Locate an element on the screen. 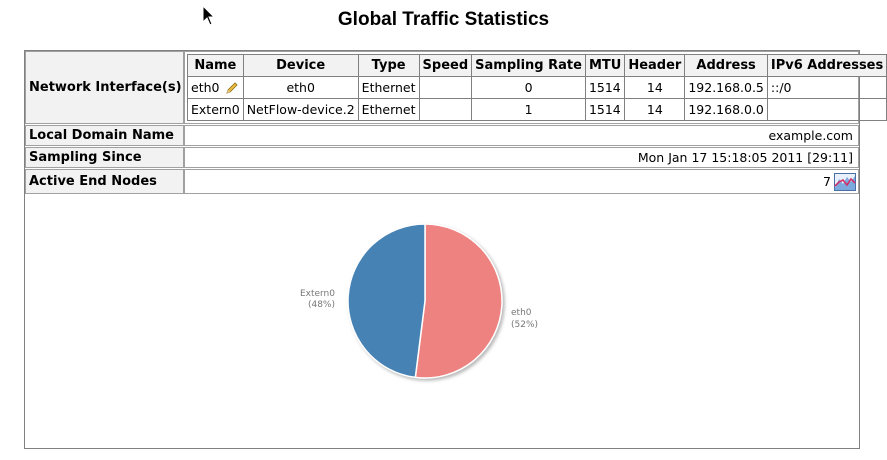 Image resolution: width=887 pixels, height=460 pixels. page-title: Global Traffic Statistics is located at coordinates (443, 19).